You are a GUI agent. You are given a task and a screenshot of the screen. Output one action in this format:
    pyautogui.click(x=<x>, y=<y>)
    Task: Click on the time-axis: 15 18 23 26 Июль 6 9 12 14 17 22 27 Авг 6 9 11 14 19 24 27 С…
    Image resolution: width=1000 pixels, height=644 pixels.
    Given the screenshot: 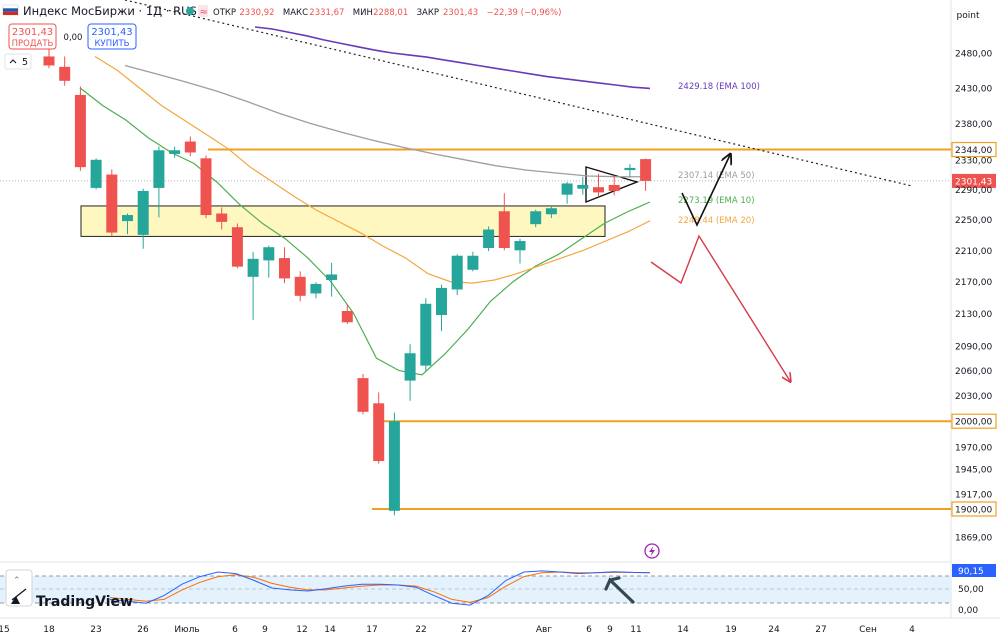 What is the action you would take?
    pyautogui.click(x=457, y=630)
    